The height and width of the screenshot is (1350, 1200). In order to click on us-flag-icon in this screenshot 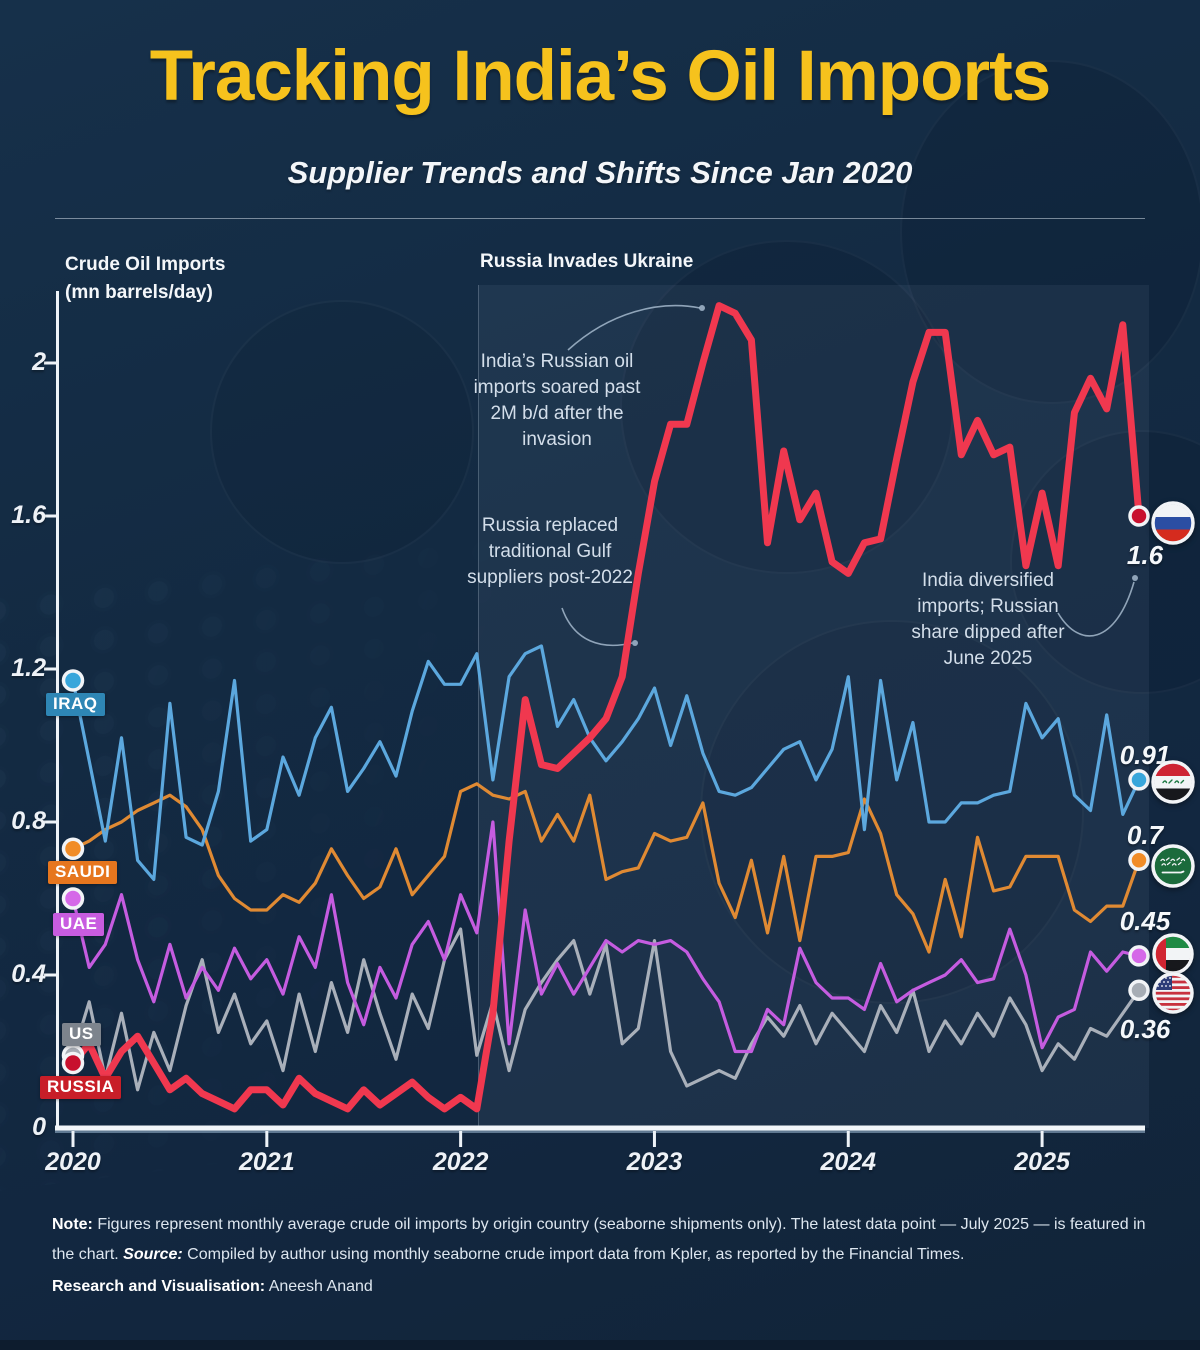, I will do `click(1173, 993)`.